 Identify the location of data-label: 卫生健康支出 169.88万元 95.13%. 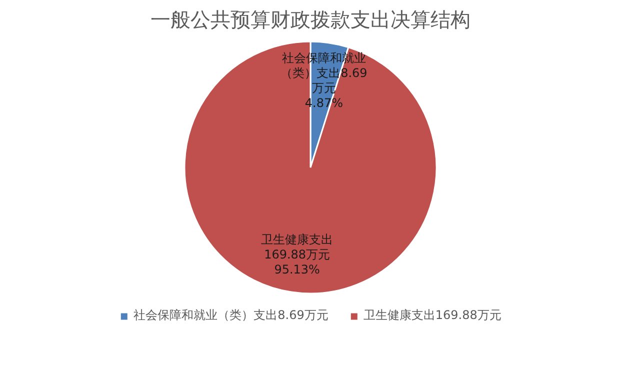
(297, 254).